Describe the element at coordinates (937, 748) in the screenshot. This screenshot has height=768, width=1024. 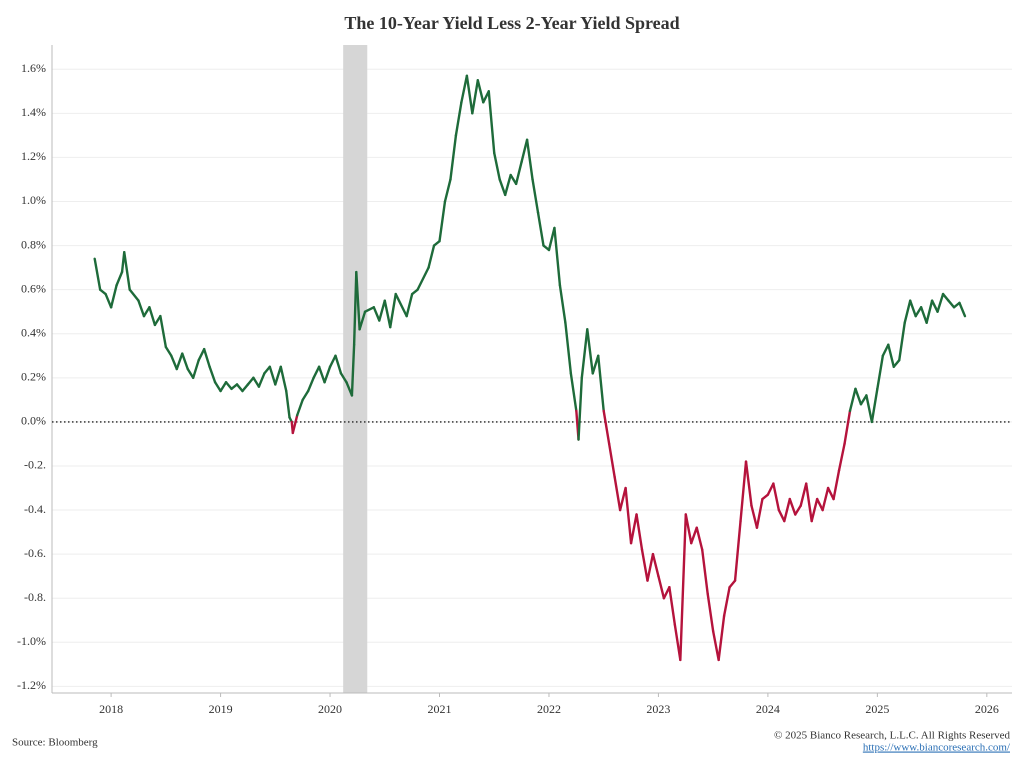
I see `link: https://www.biancoresearch.com/` at that location.